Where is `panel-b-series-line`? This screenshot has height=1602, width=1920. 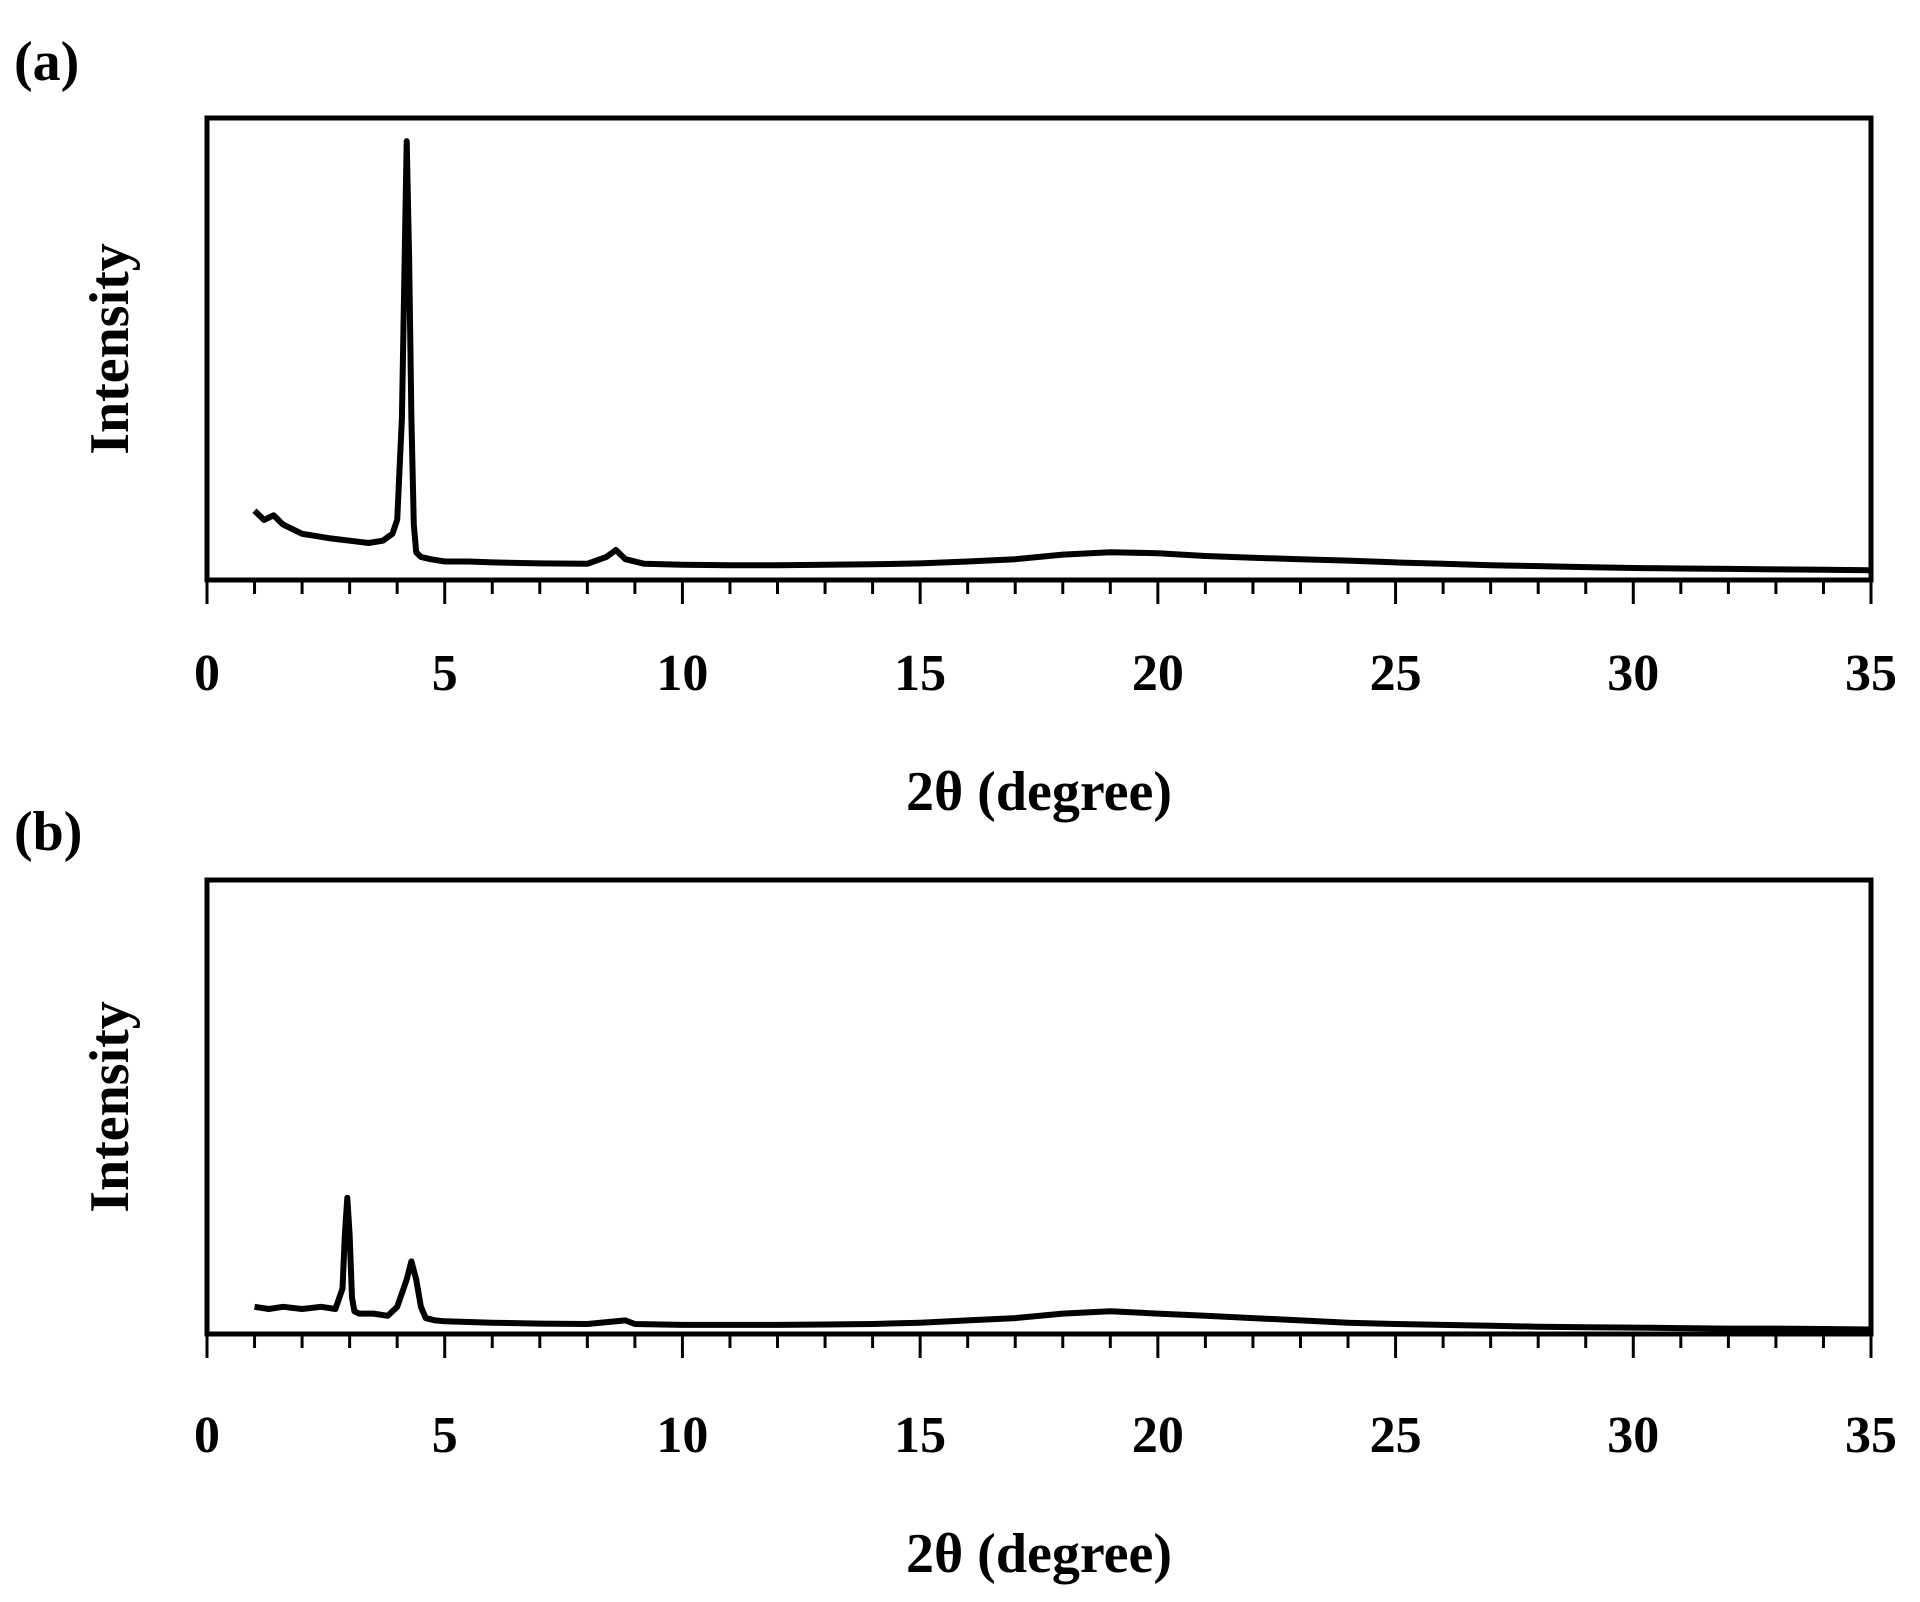
panel-b-series-line is located at coordinates (1063, 1263).